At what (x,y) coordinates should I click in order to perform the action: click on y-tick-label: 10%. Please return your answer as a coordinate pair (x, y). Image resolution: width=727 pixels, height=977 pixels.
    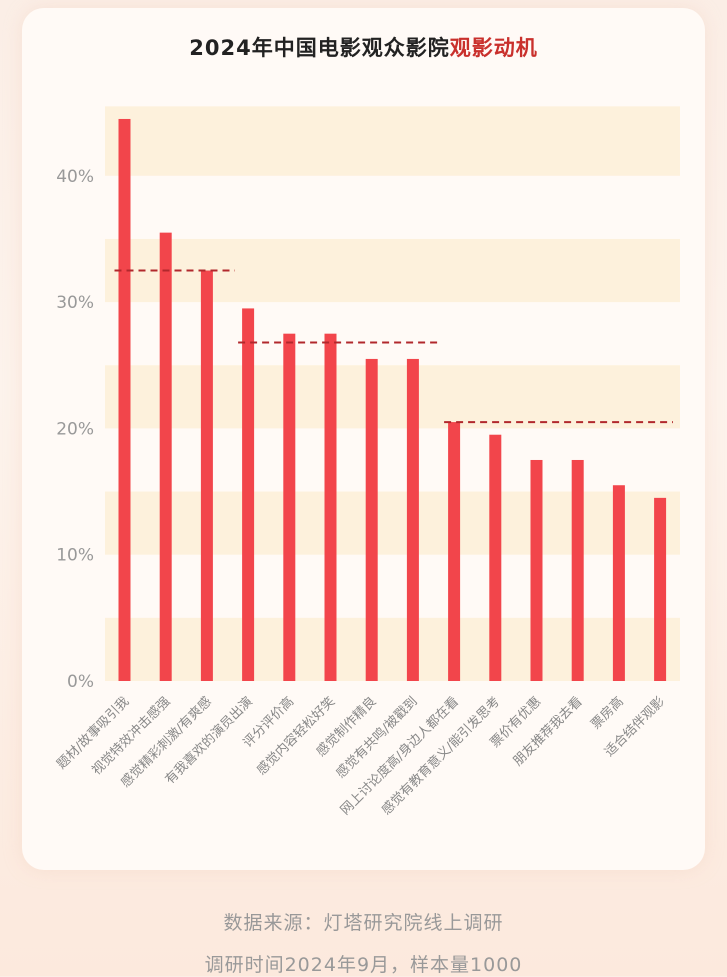
    Looking at the image, I should click on (75, 556).